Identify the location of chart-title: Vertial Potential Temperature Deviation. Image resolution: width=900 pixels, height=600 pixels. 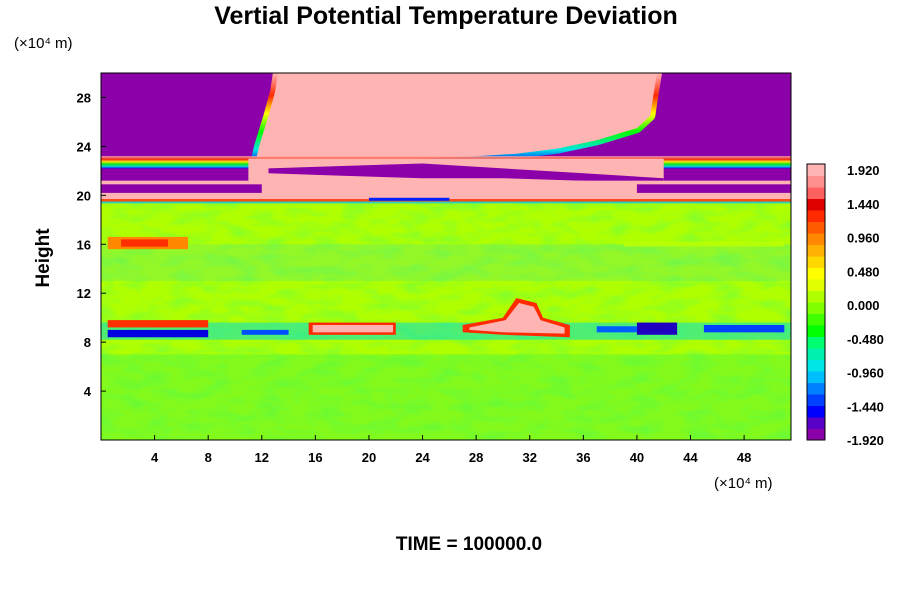
(446, 16).